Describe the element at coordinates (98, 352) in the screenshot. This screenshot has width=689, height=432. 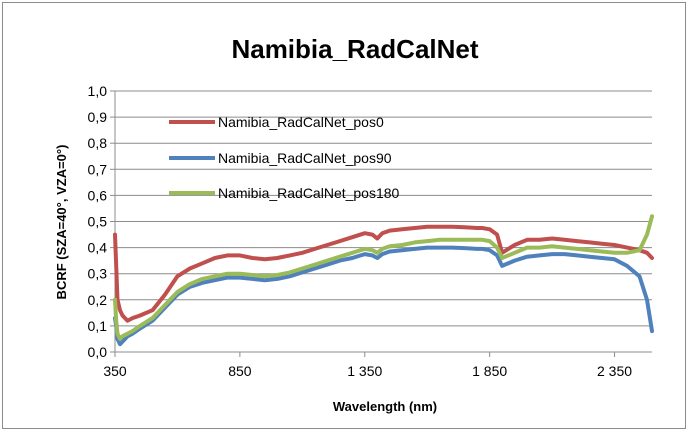
I see `y-tick-label: 0,0` at that location.